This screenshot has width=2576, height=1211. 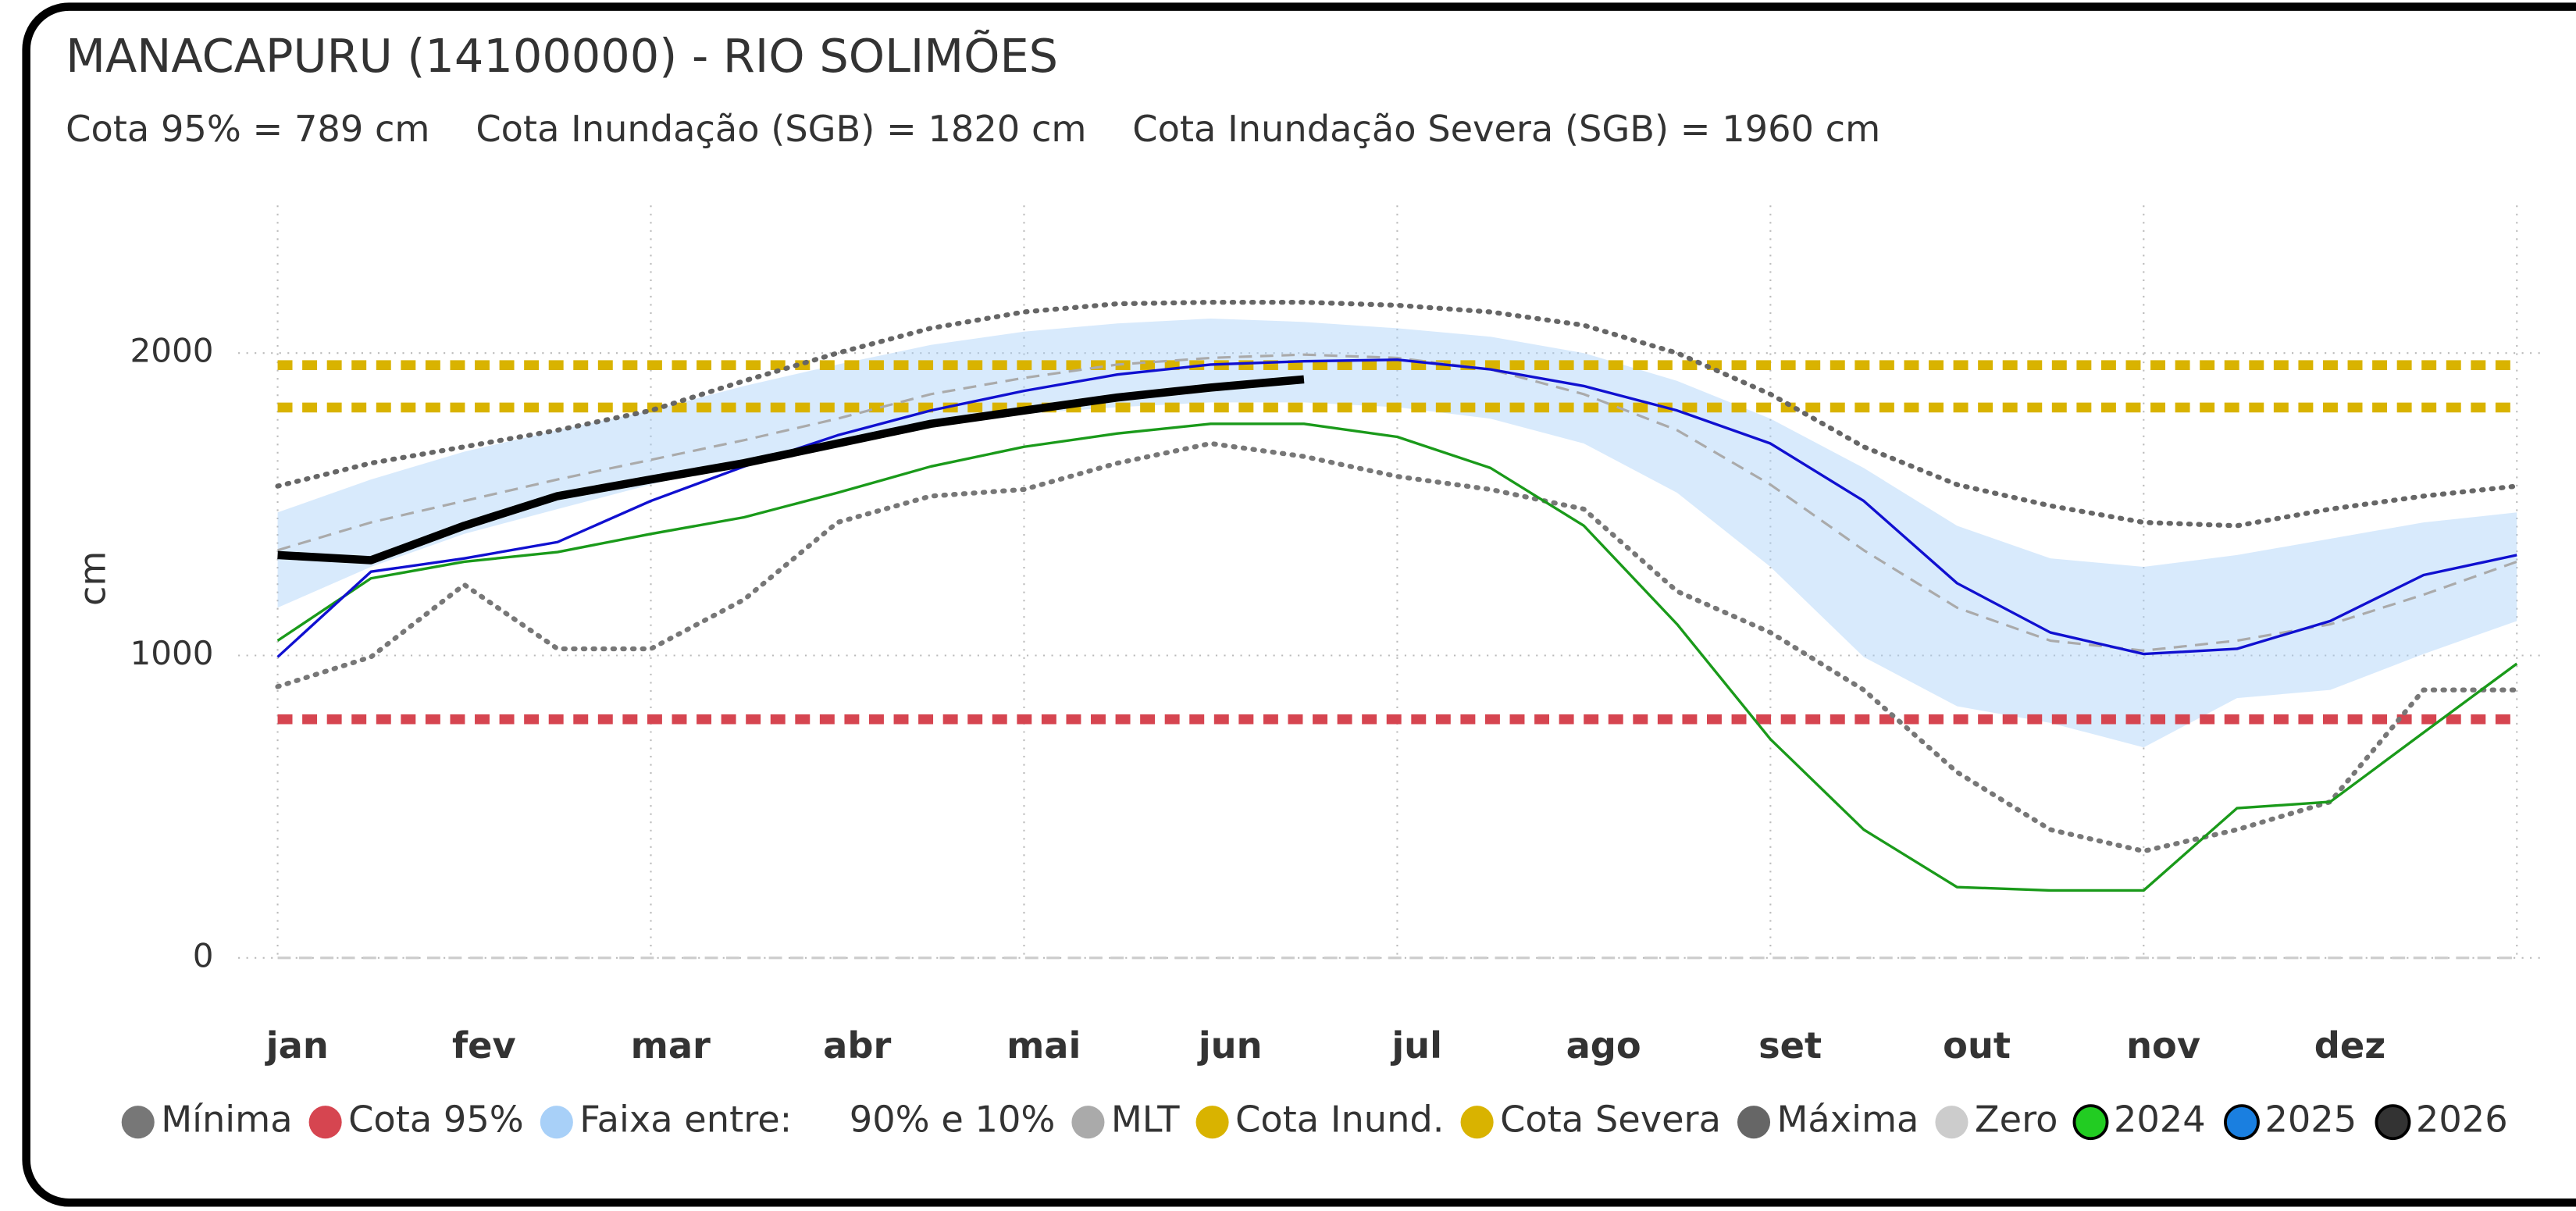 What do you see at coordinates (2160, 1120) in the screenshot?
I see `legend-label: 2024` at bounding box center [2160, 1120].